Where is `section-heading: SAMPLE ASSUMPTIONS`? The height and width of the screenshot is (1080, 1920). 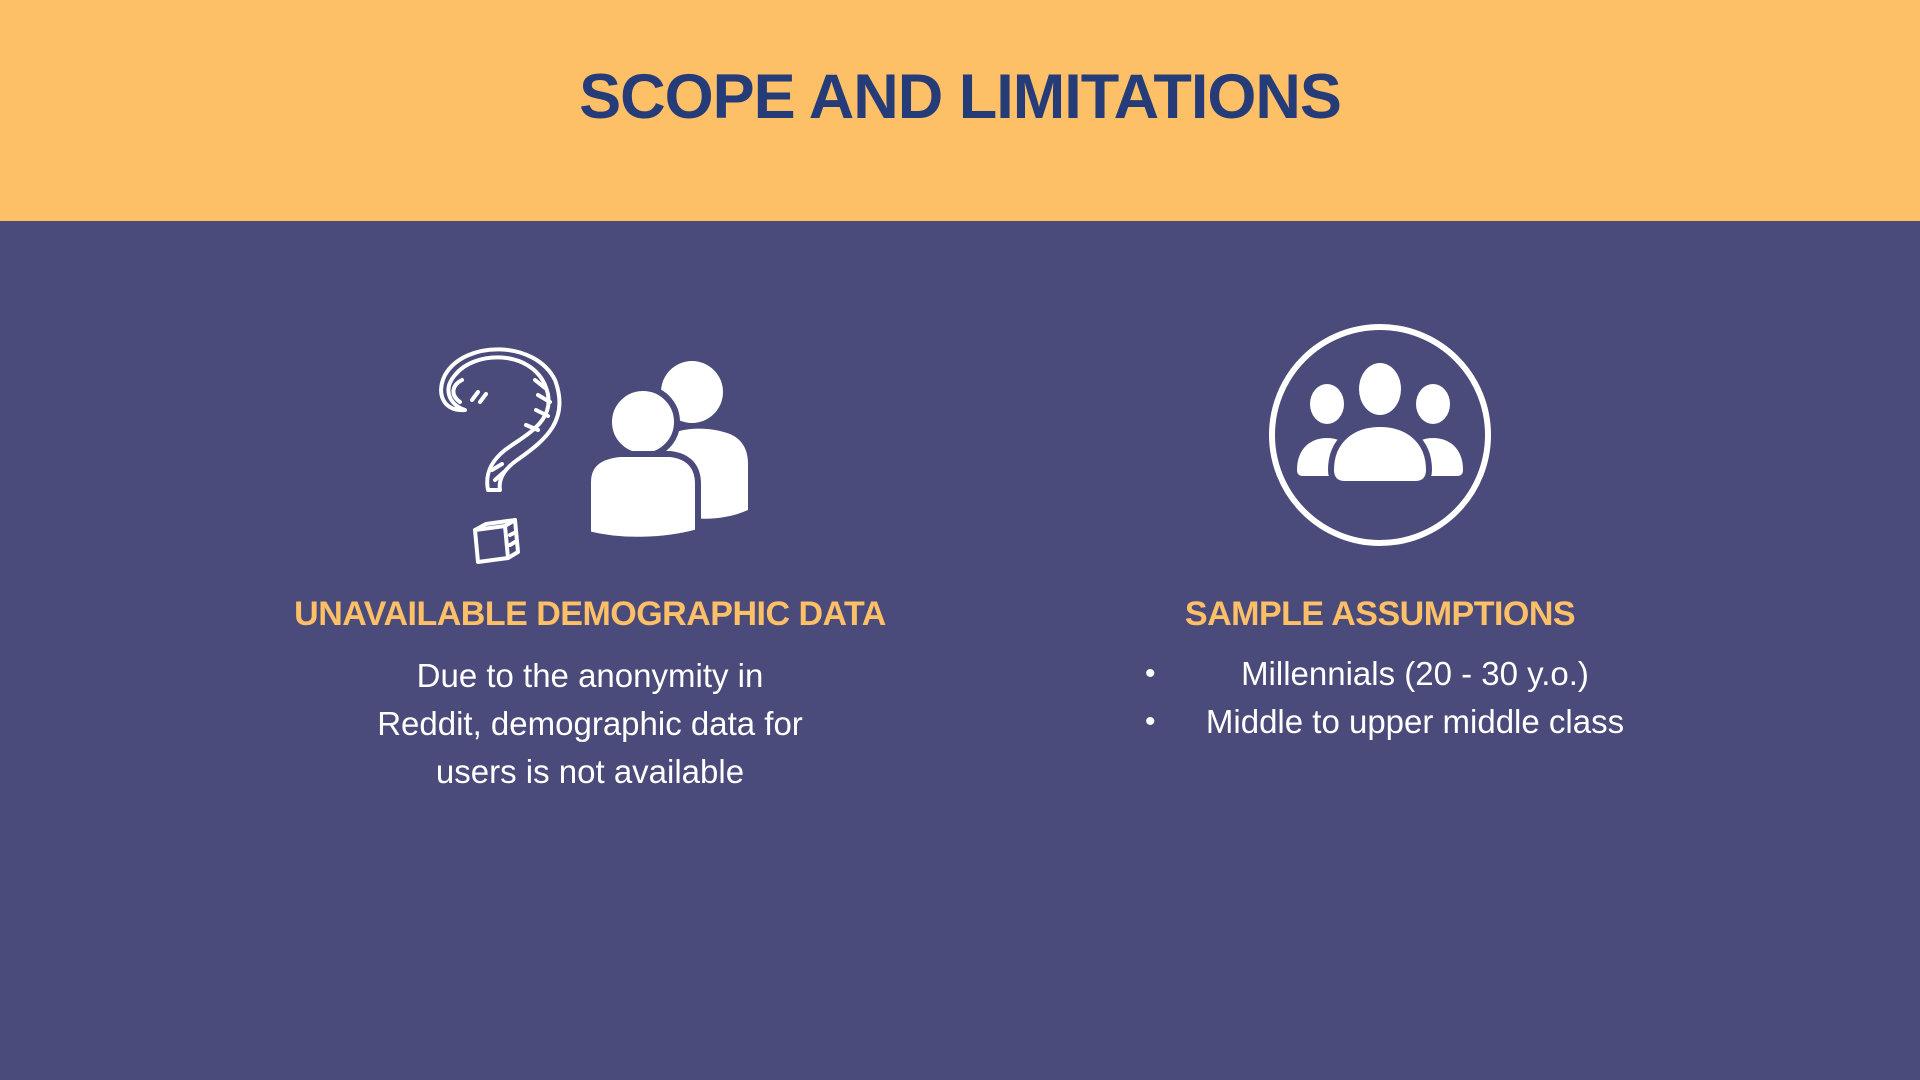 section-heading: SAMPLE ASSUMPTIONS is located at coordinates (1380, 614).